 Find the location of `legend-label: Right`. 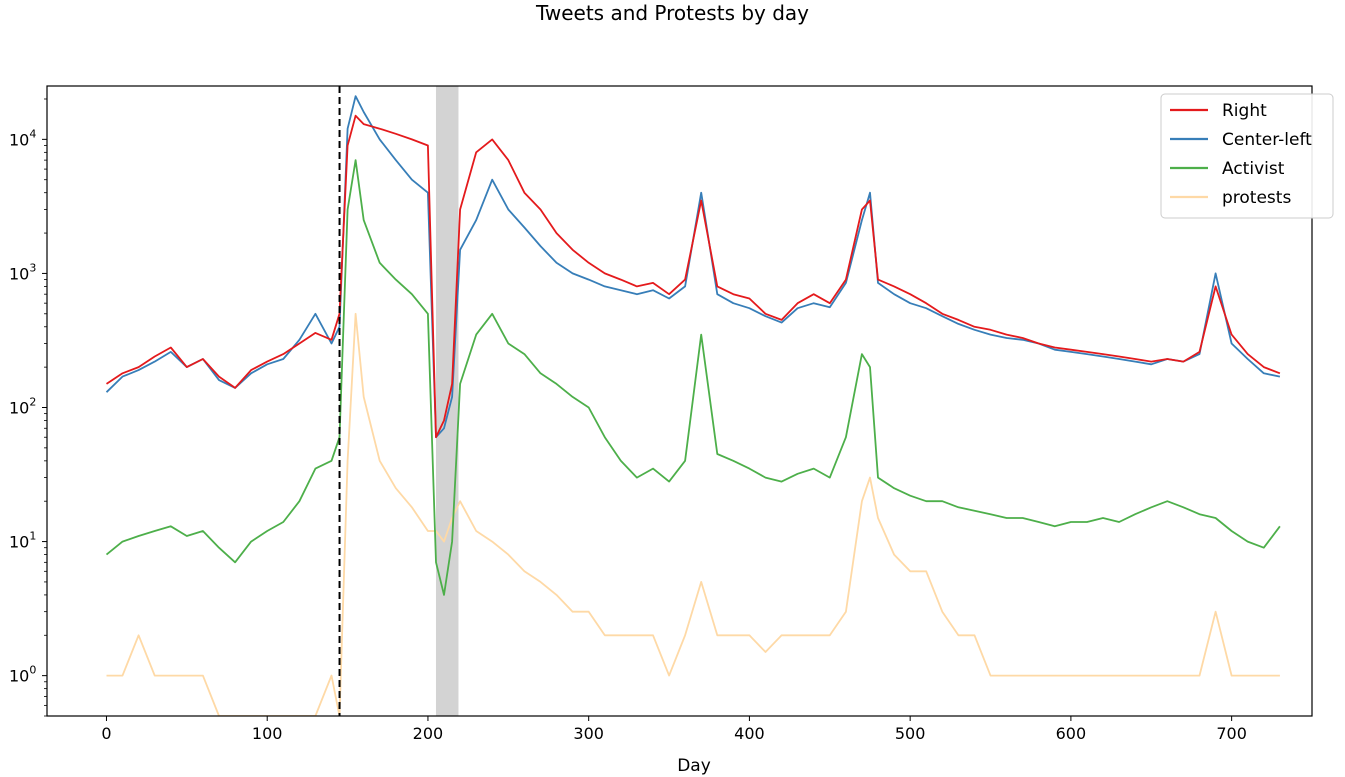

legend-label: Right is located at coordinates (1244, 111).